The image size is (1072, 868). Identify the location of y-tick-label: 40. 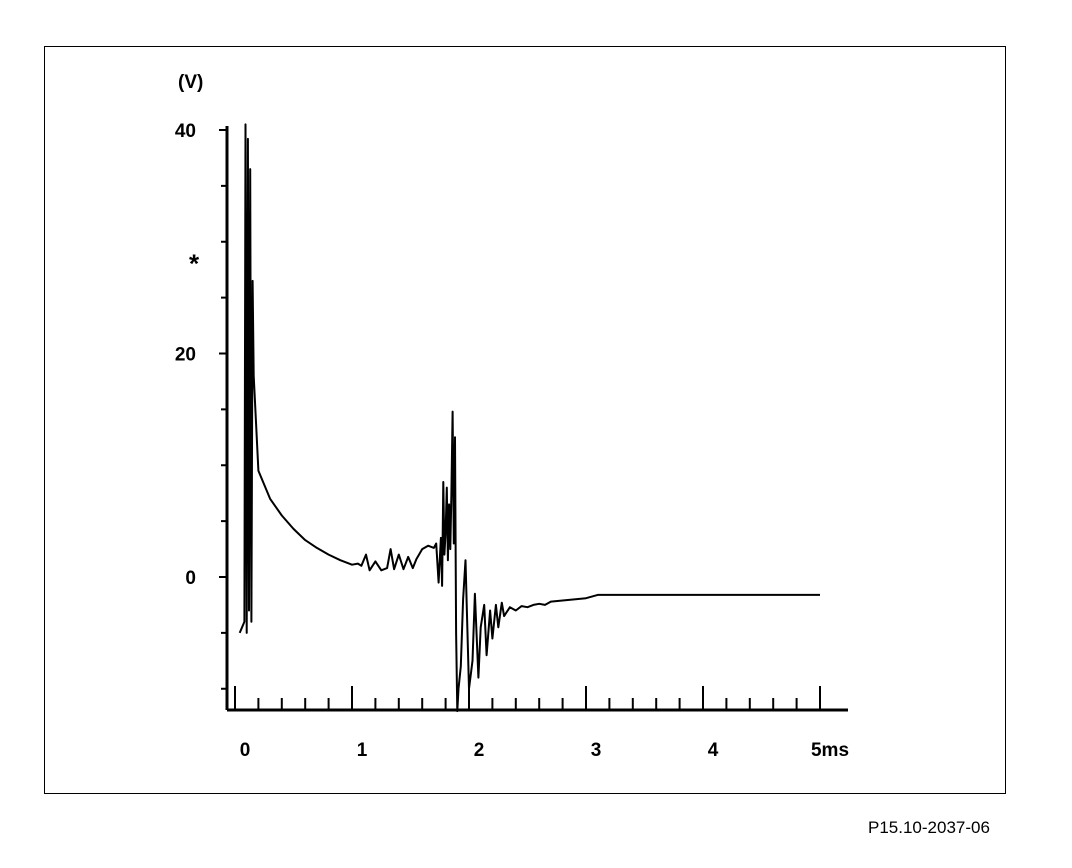
(185, 131).